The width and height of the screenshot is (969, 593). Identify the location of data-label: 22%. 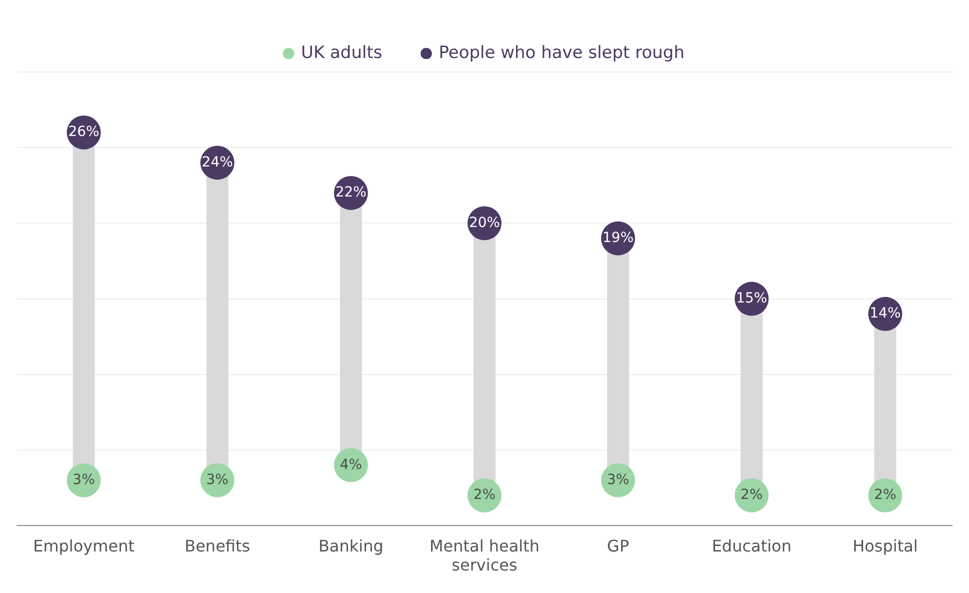
(350, 192).